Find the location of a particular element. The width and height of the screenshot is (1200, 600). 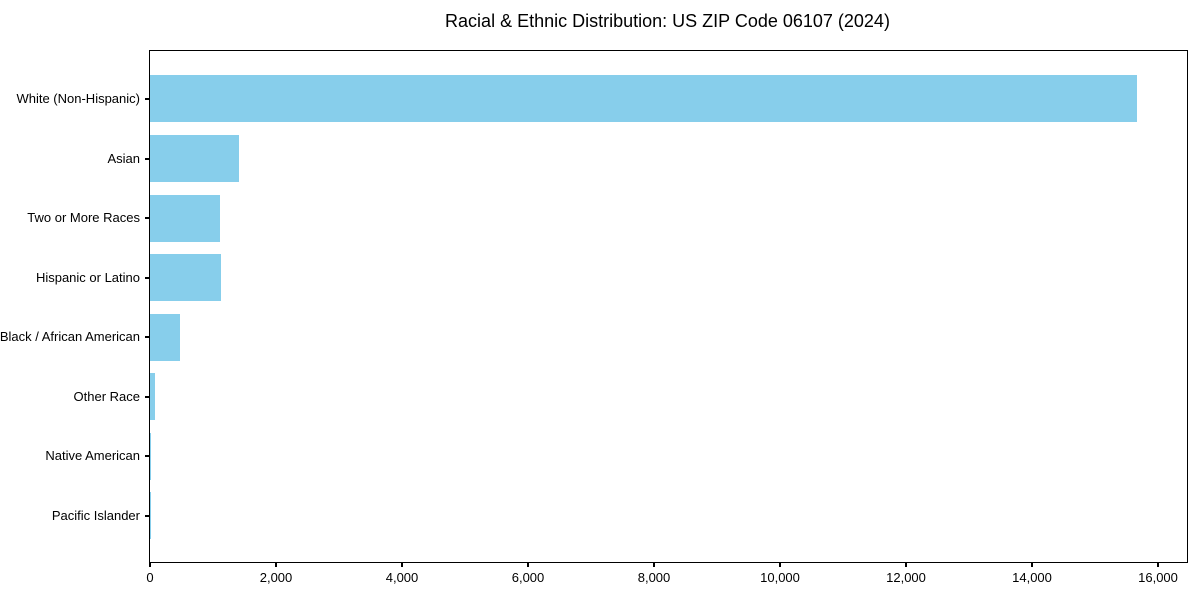

x-tick-label: 2,000 is located at coordinates (276, 577).